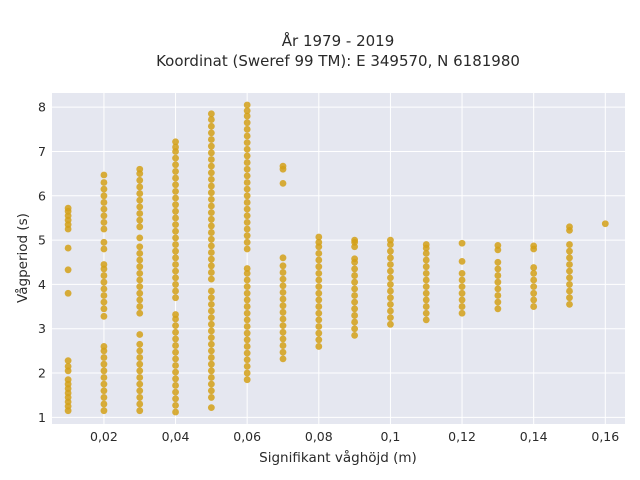 The height and width of the screenshot is (480, 640). What do you see at coordinates (22, 258) in the screenshot?
I see `y-axis-label: Vågperiod (s)` at bounding box center [22, 258].